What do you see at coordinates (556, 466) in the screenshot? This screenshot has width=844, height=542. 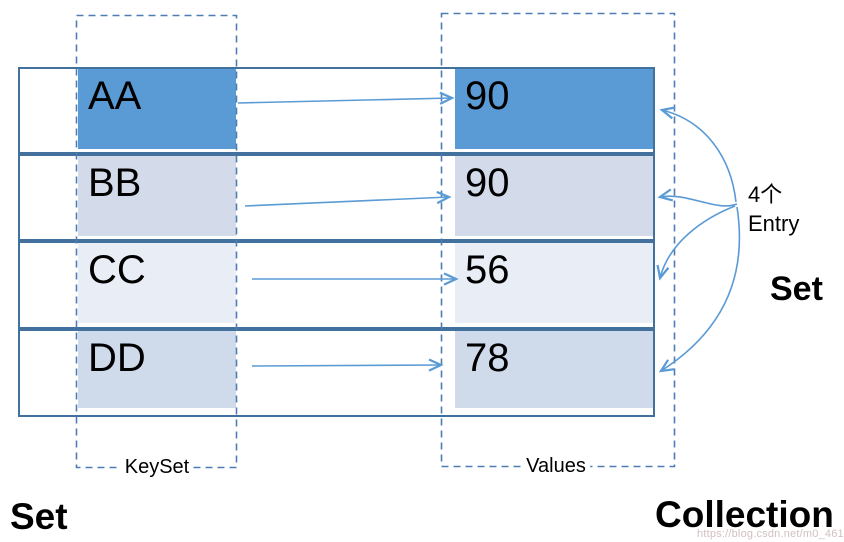 I see `values-label: Values` at bounding box center [556, 466].